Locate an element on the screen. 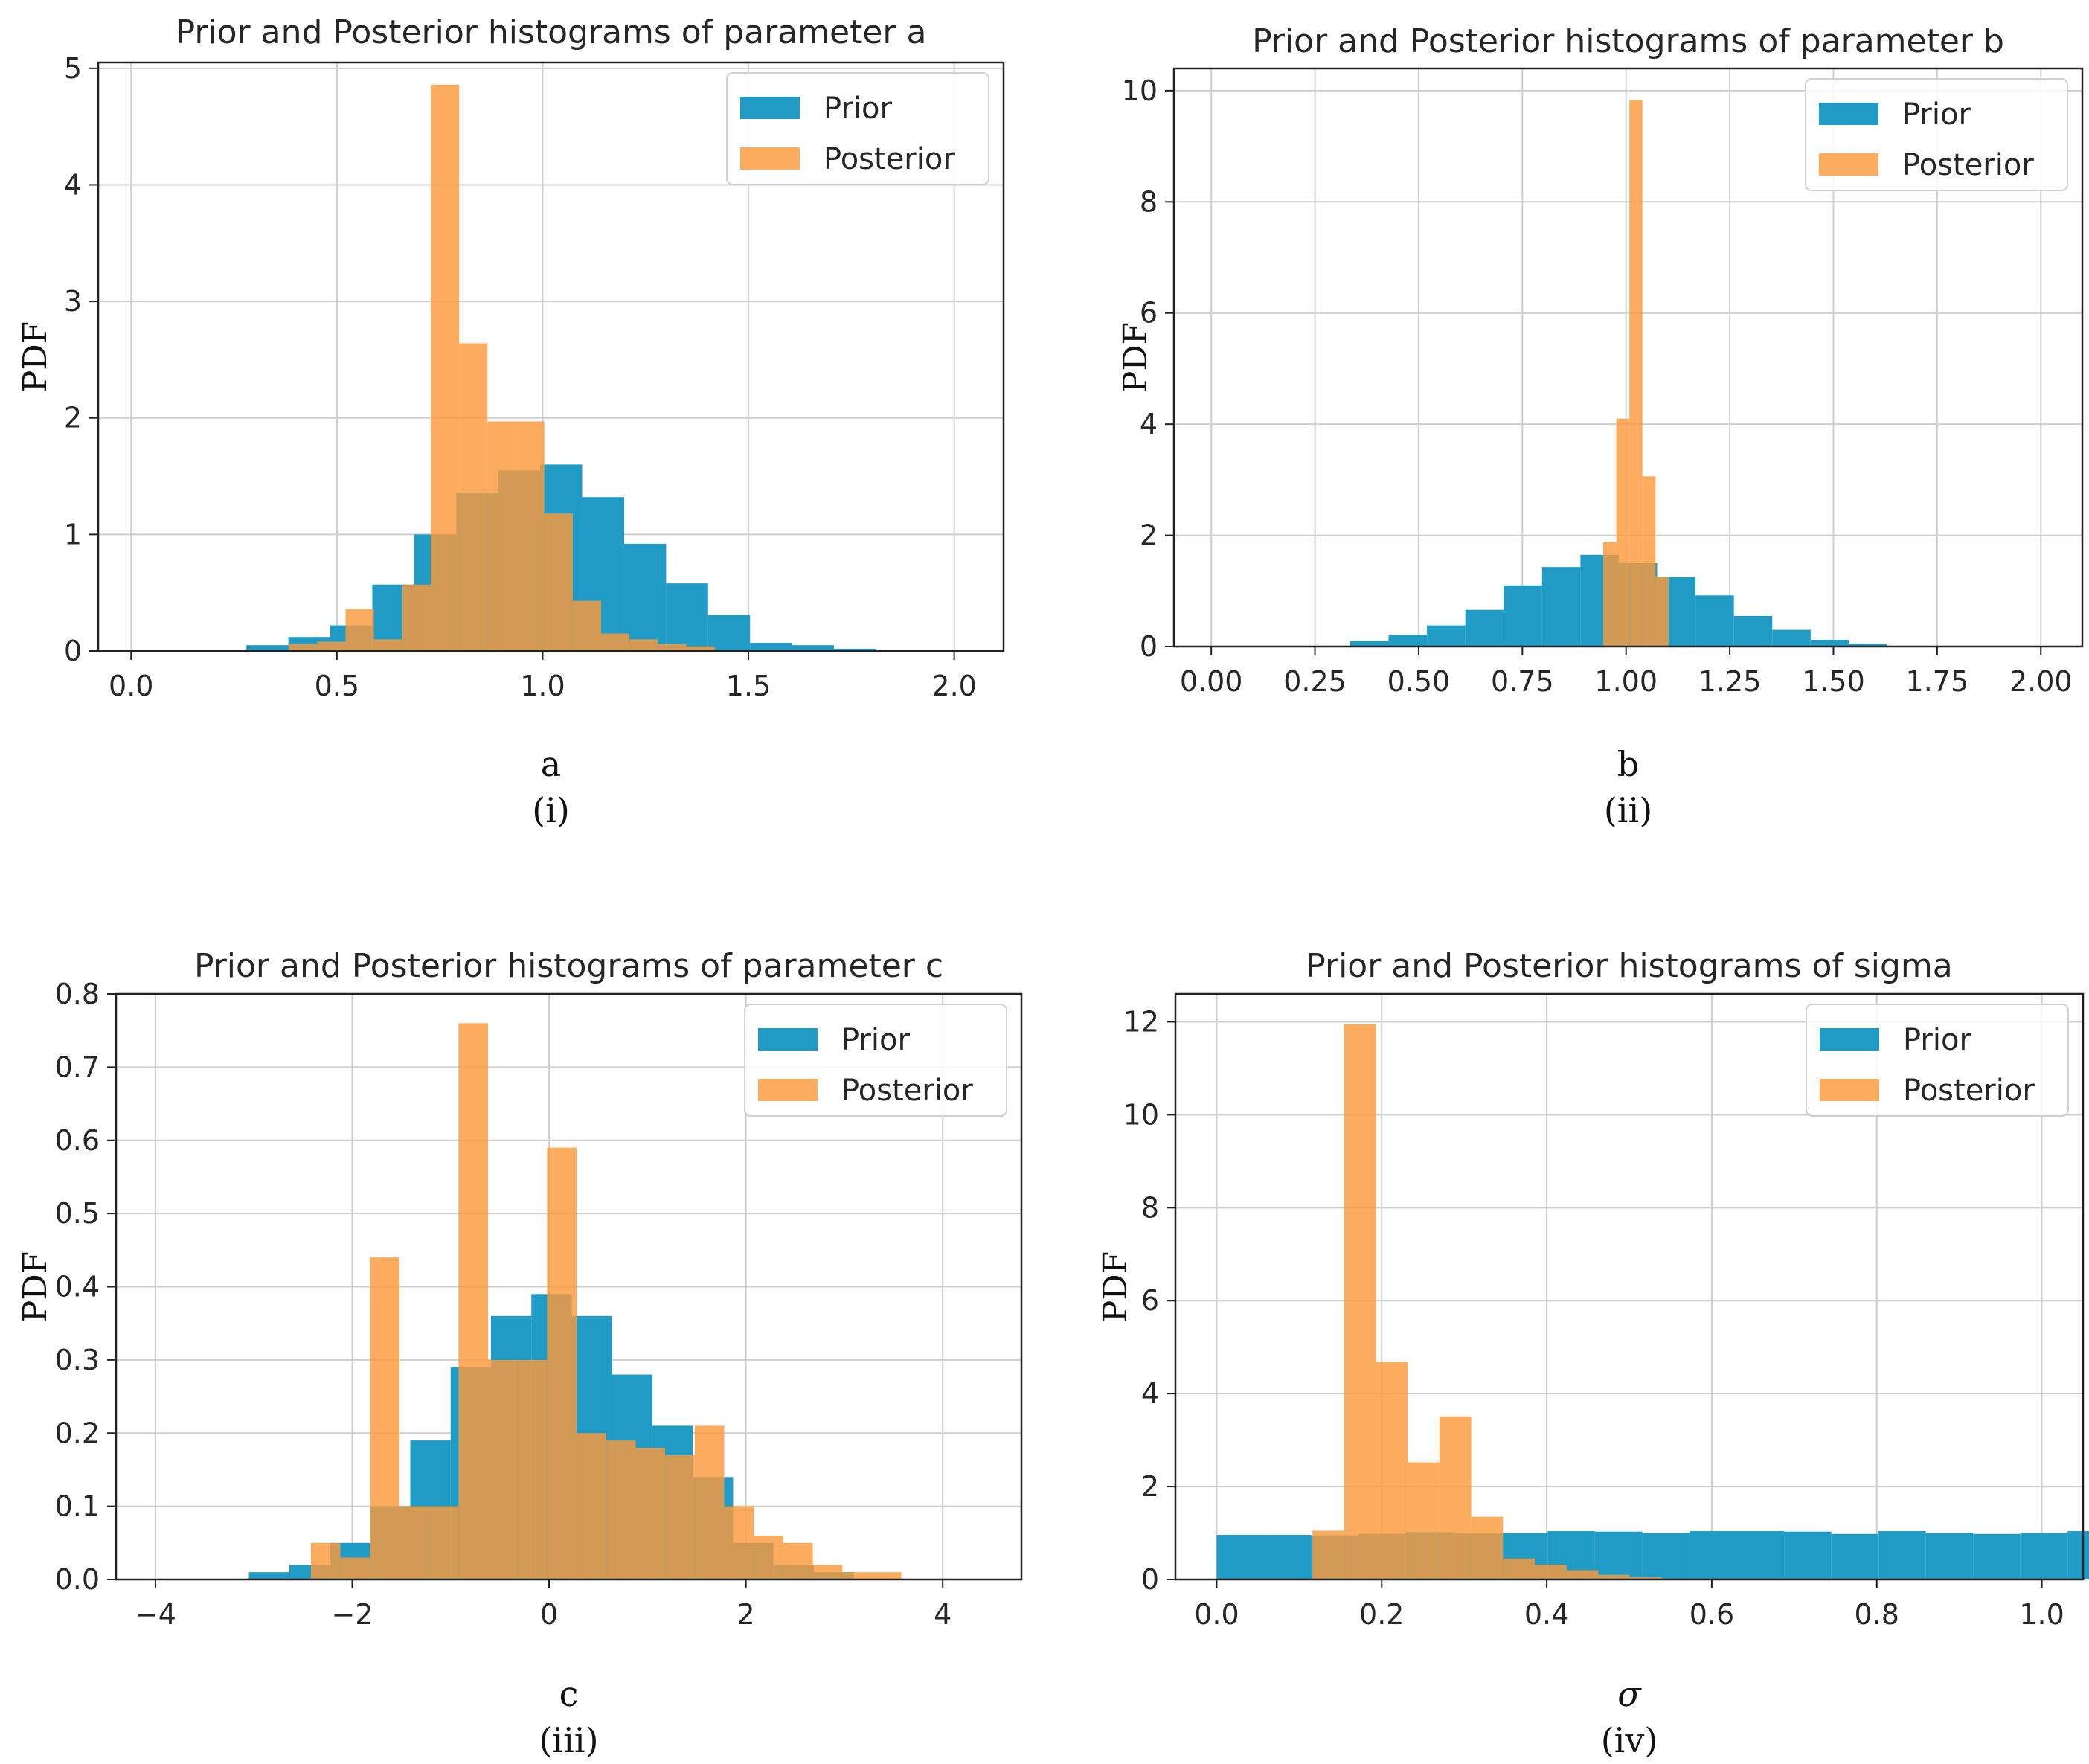 The width and height of the screenshot is (2089, 1764). y-tick-label: 6 is located at coordinates (1149, 313).